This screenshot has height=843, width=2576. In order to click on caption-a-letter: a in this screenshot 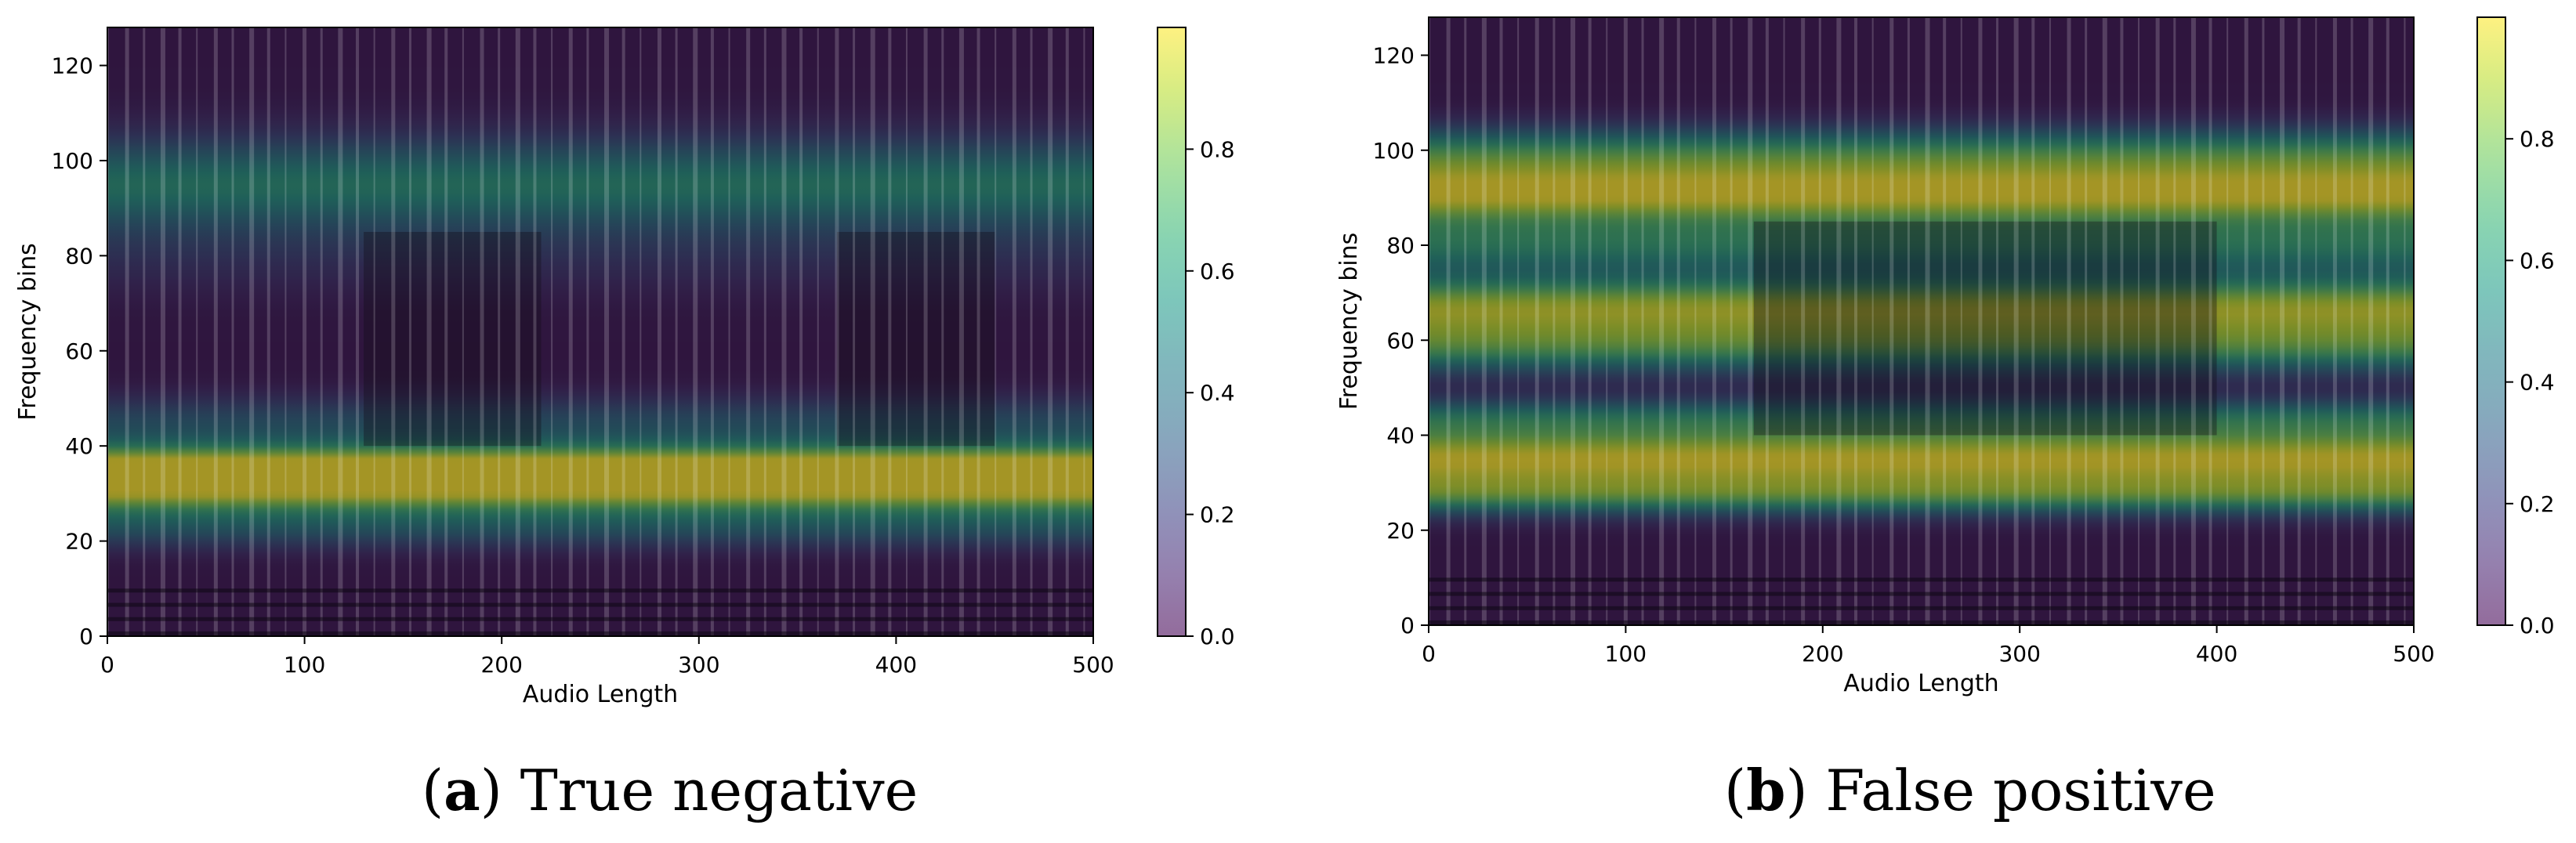, I will do `click(462, 790)`.